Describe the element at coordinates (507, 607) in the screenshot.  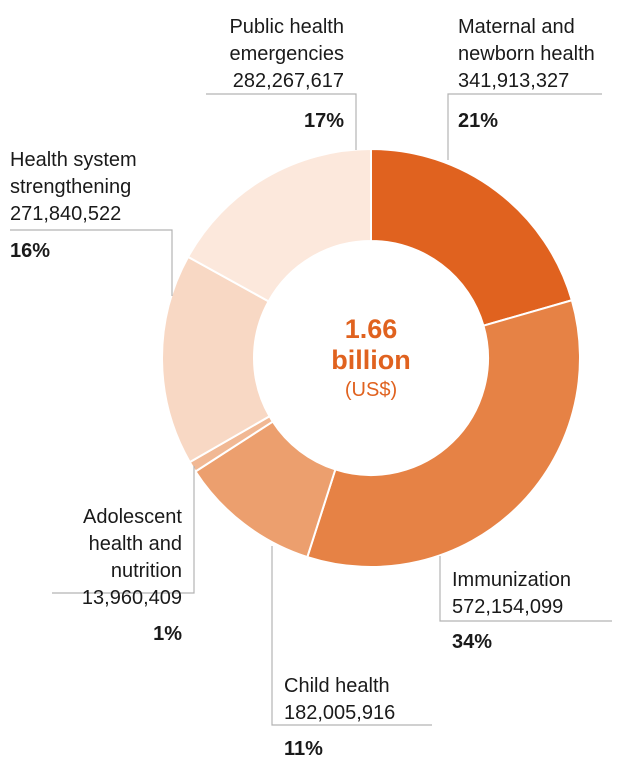
I see `slice-value-label: 572,154,099` at that location.